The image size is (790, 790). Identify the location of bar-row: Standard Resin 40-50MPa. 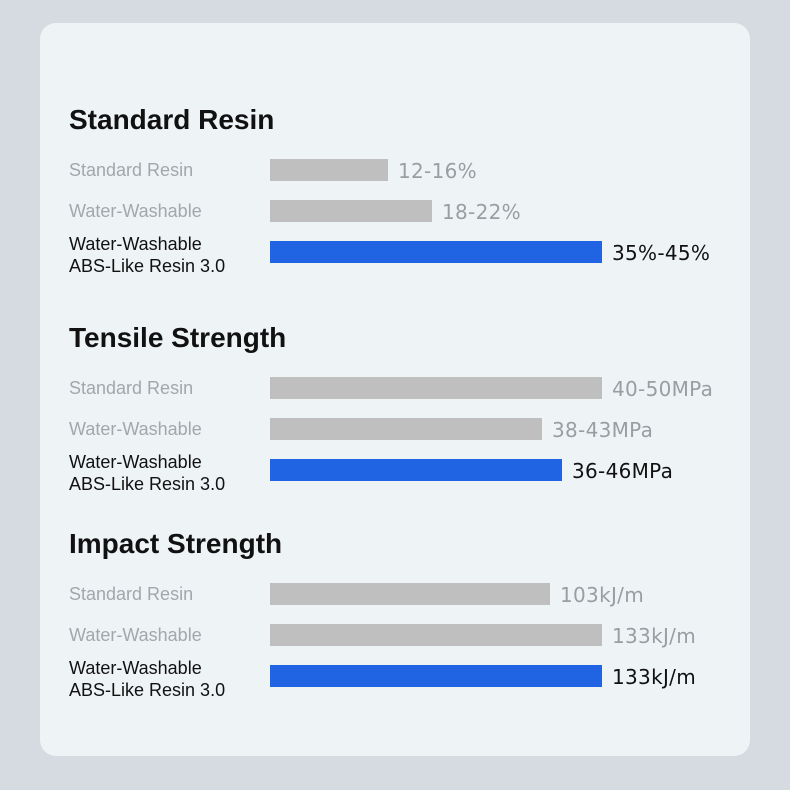
(395, 397).